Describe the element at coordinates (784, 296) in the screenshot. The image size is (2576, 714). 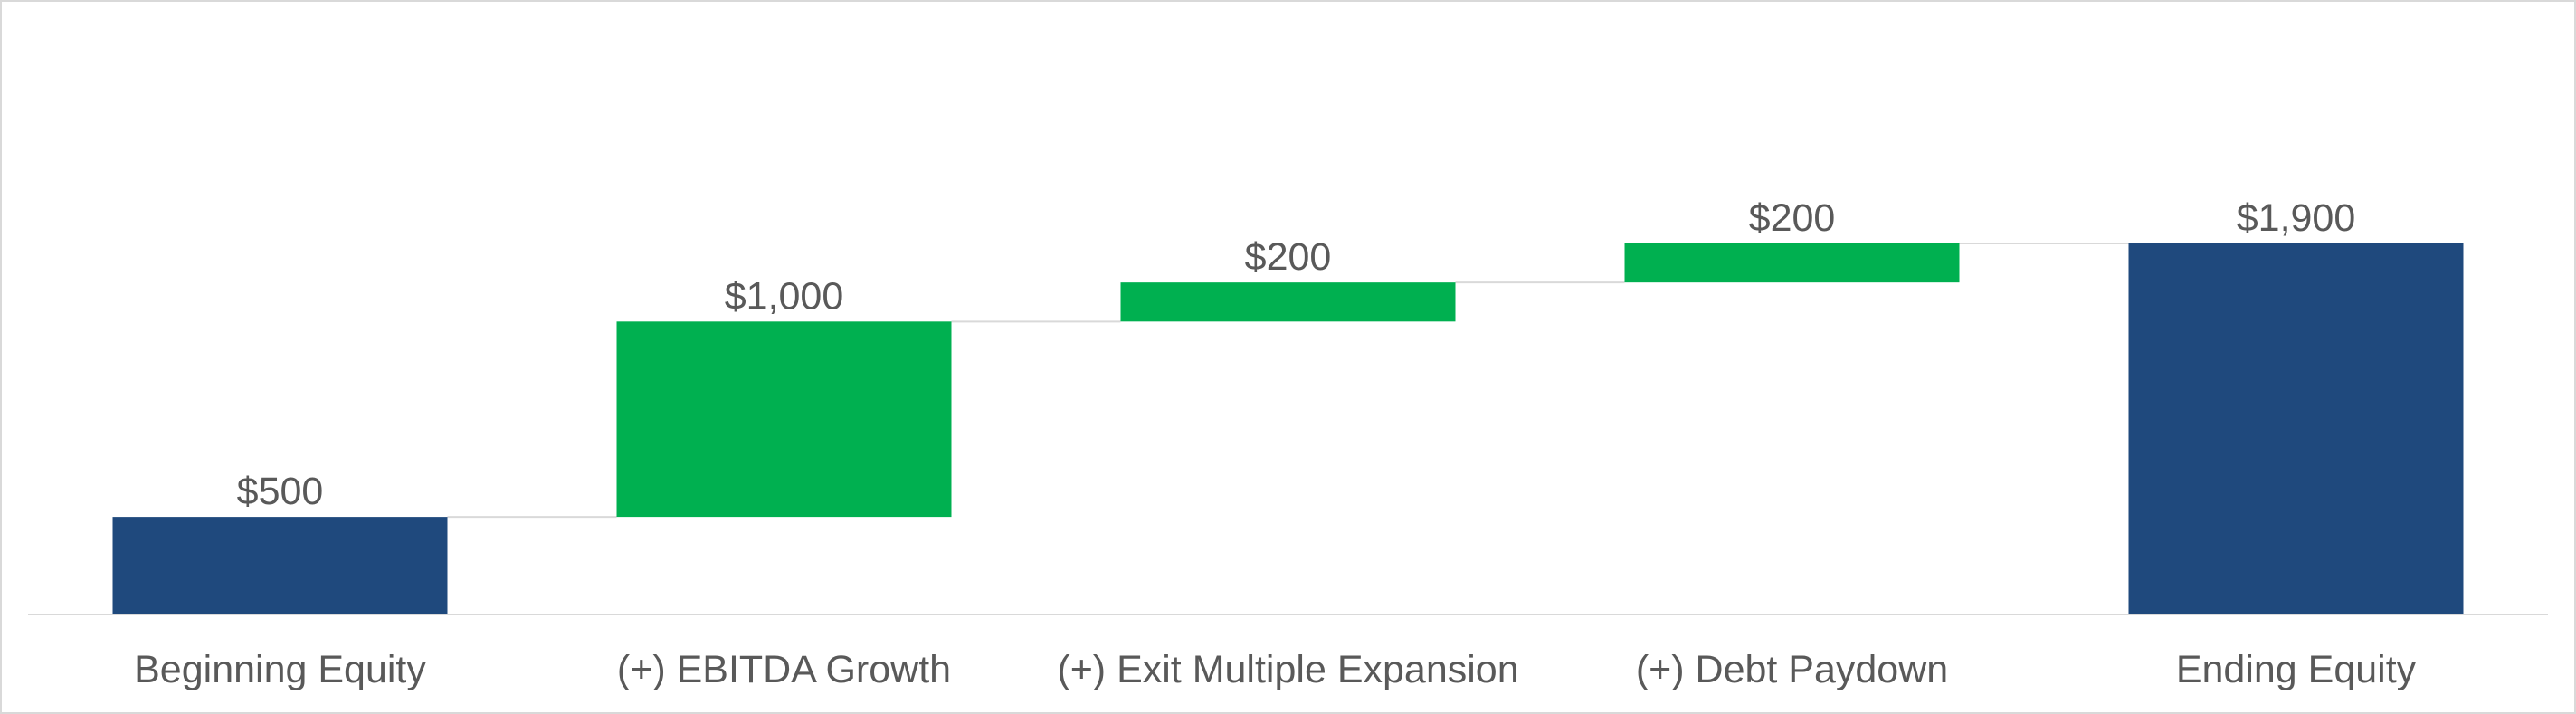
I see `value-label: $1,000` at that location.